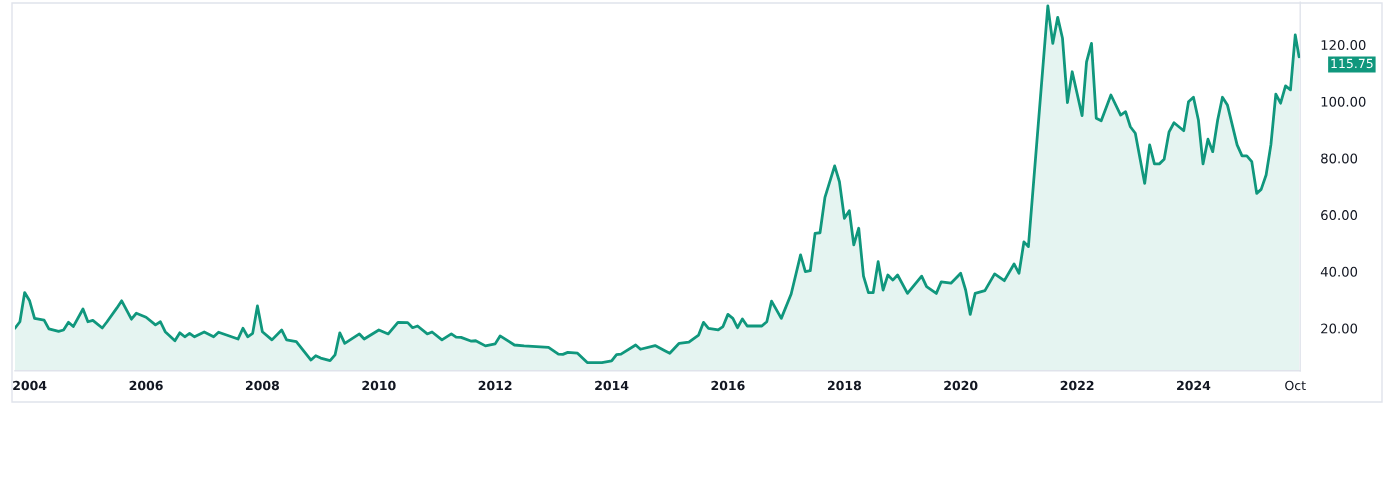 This screenshot has width=1394, height=478. I want to click on y-tick-label: 120.00, so click(1343, 45).